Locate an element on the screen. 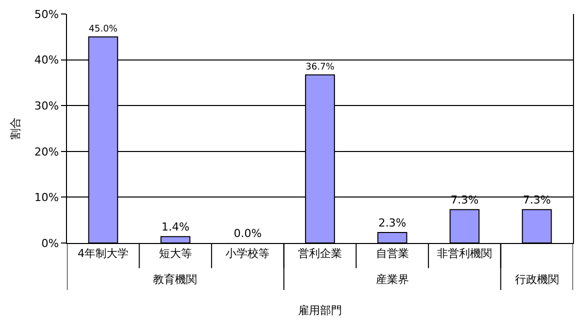 The image size is (588, 327). x-tick-label: 自営業 is located at coordinates (392, 253).